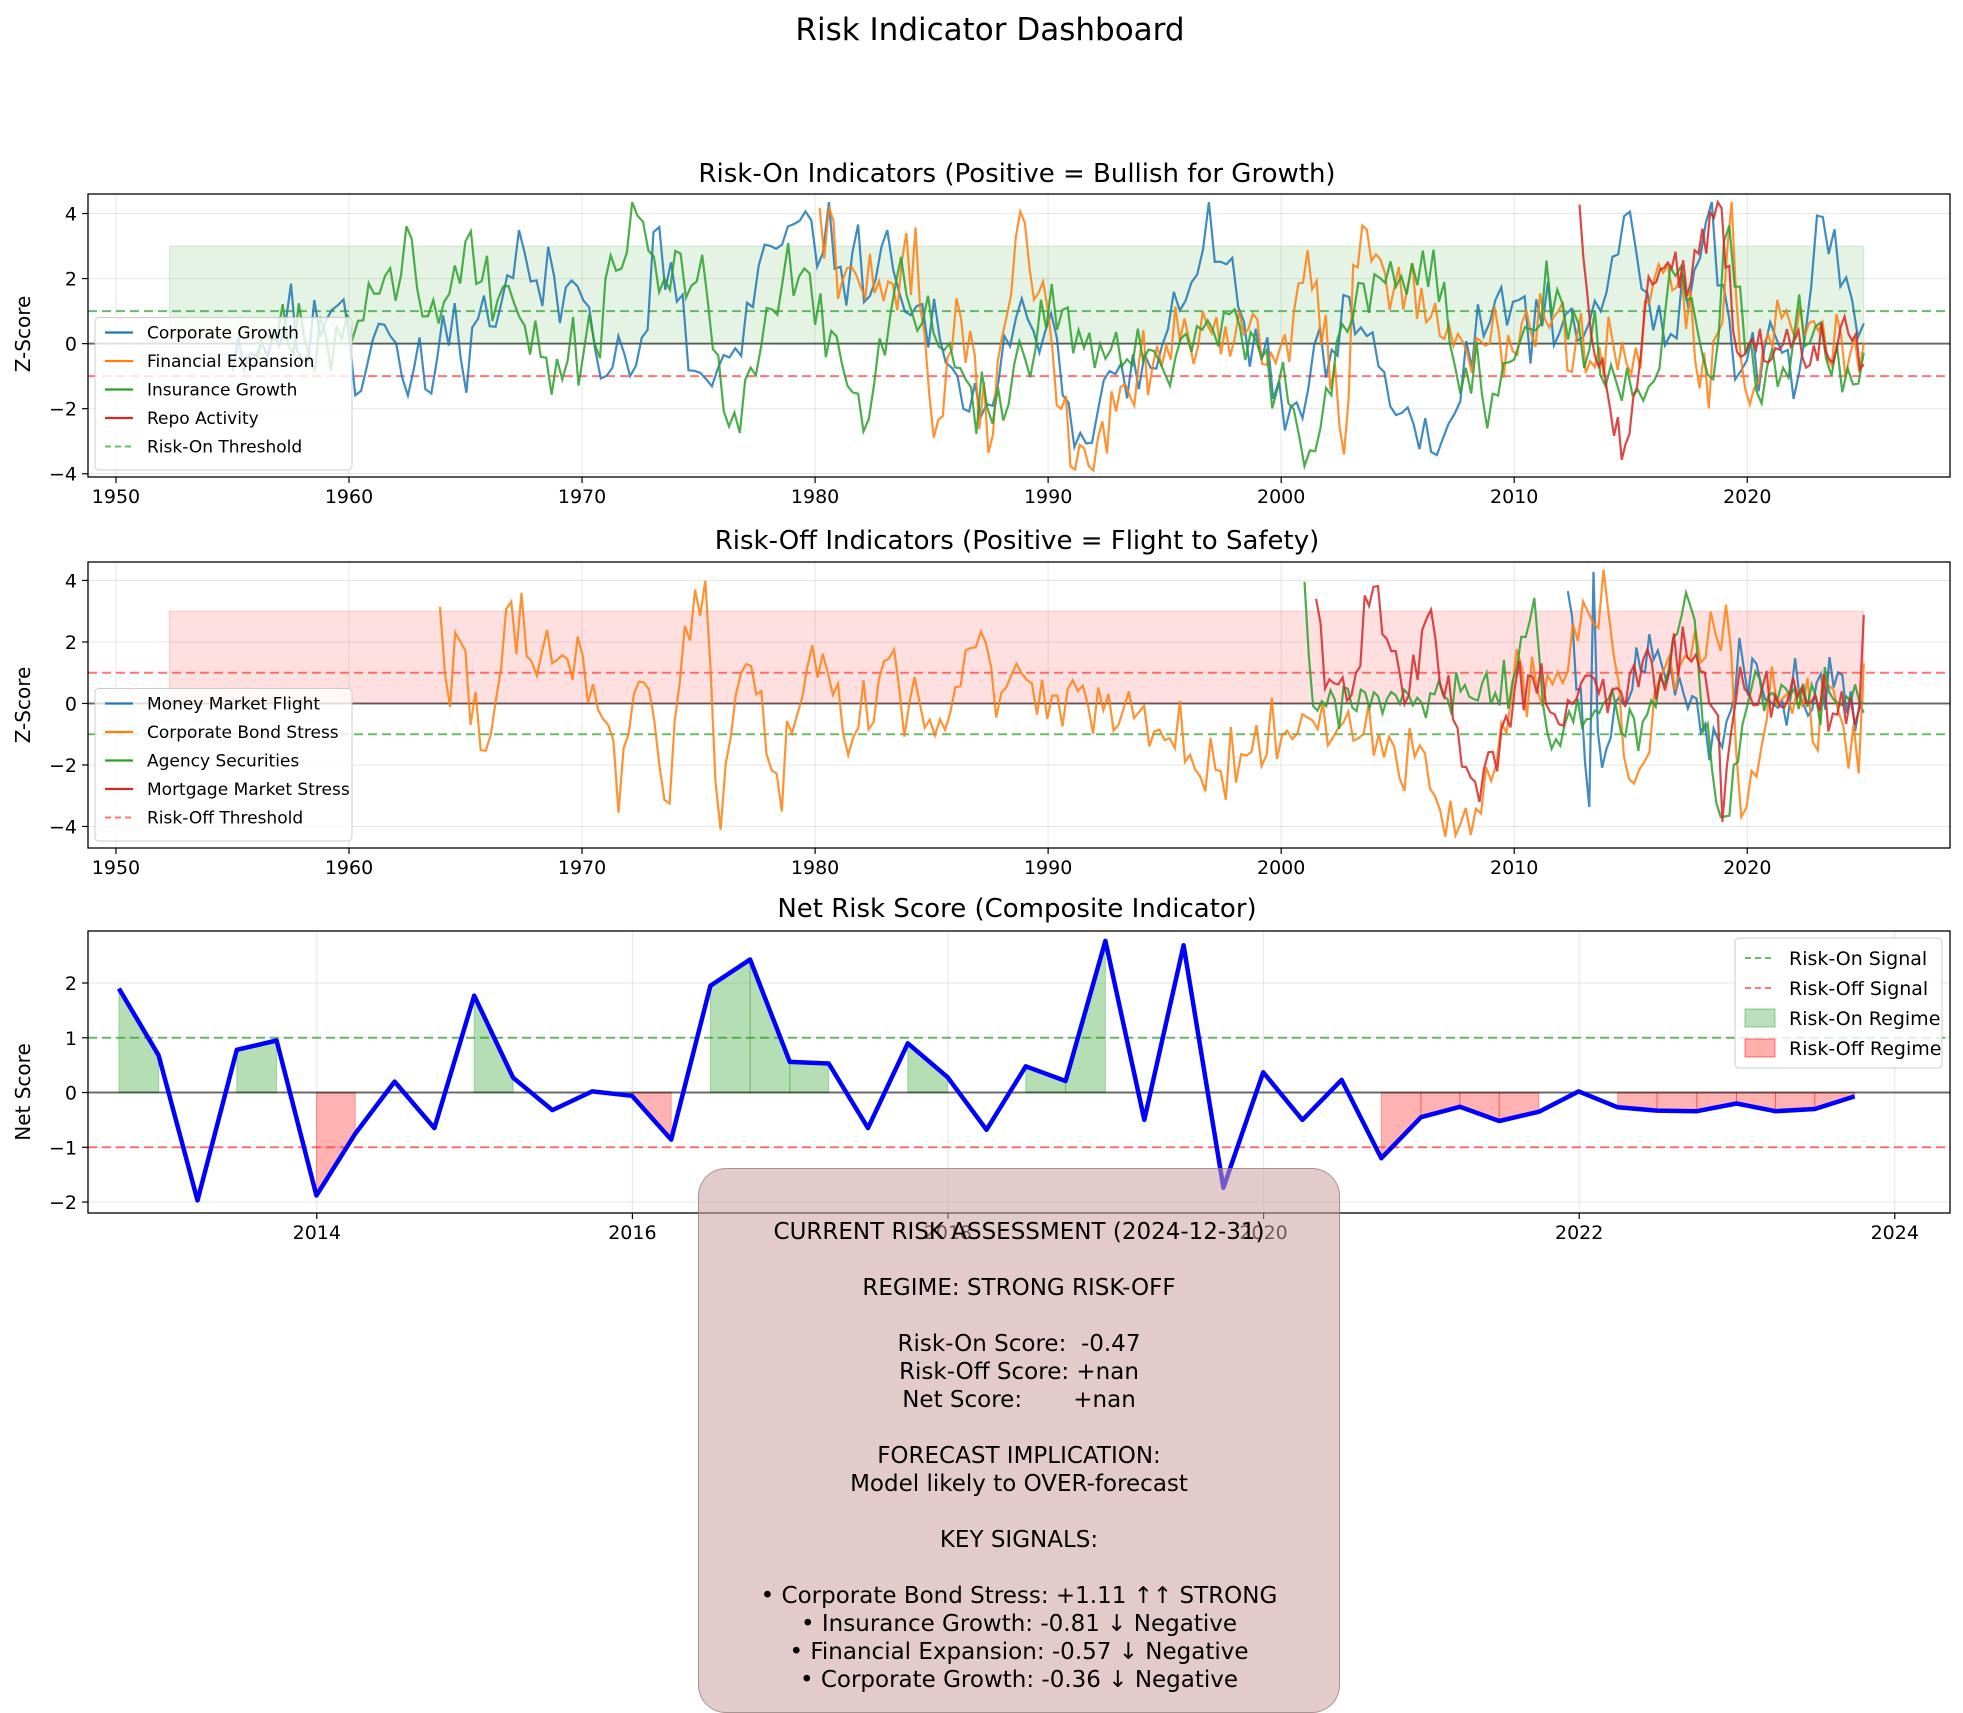 The width and height of the screenshot is (1963, 1713). I want to click on legend-label: Risk-Off Signal, so click(1858, 989).